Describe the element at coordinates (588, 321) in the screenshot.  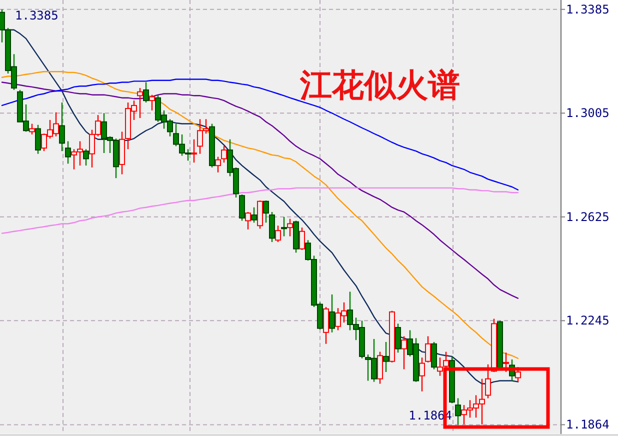
I see `y-tick-label: 1.2245` at that location.